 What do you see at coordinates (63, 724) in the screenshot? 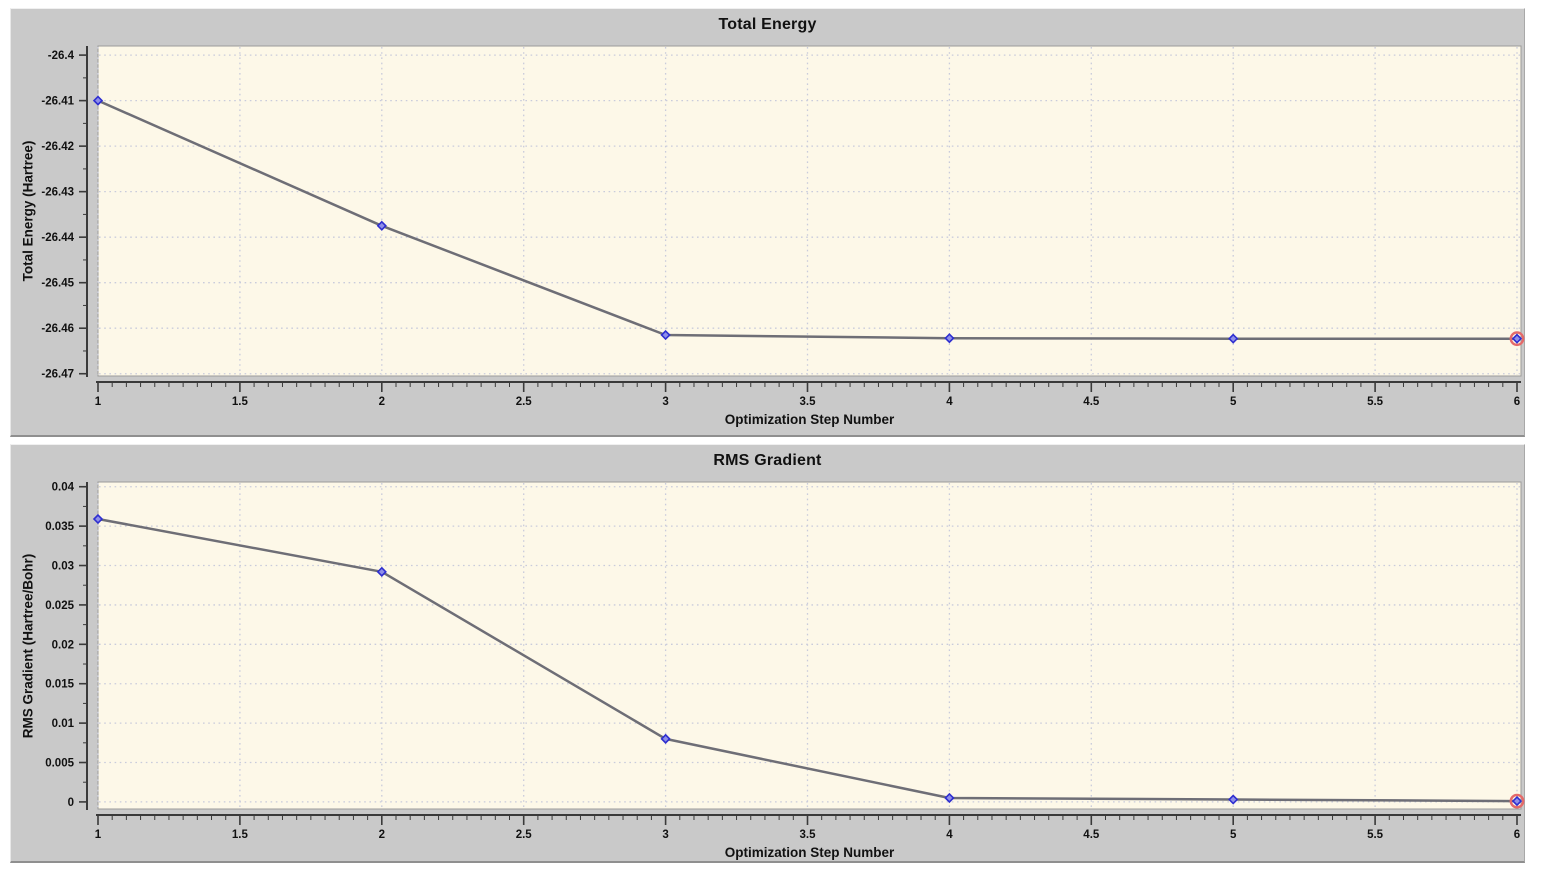
I see `y-tick-label: 0.01` at bounding box center [63, 724].